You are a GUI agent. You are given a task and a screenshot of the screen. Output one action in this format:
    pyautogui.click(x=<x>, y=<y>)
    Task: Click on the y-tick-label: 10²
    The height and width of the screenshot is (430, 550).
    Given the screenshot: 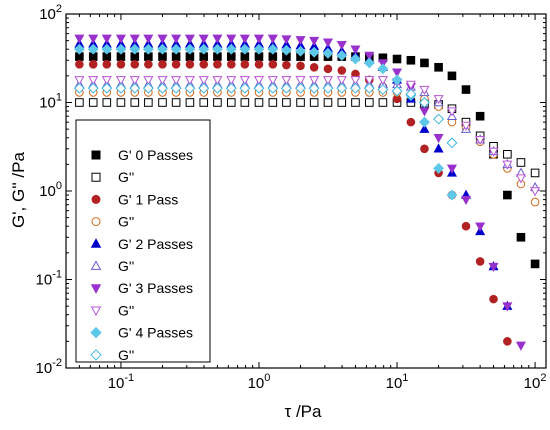 What is the action you would take?
    pyautogui.click(x=50, y=13)
    